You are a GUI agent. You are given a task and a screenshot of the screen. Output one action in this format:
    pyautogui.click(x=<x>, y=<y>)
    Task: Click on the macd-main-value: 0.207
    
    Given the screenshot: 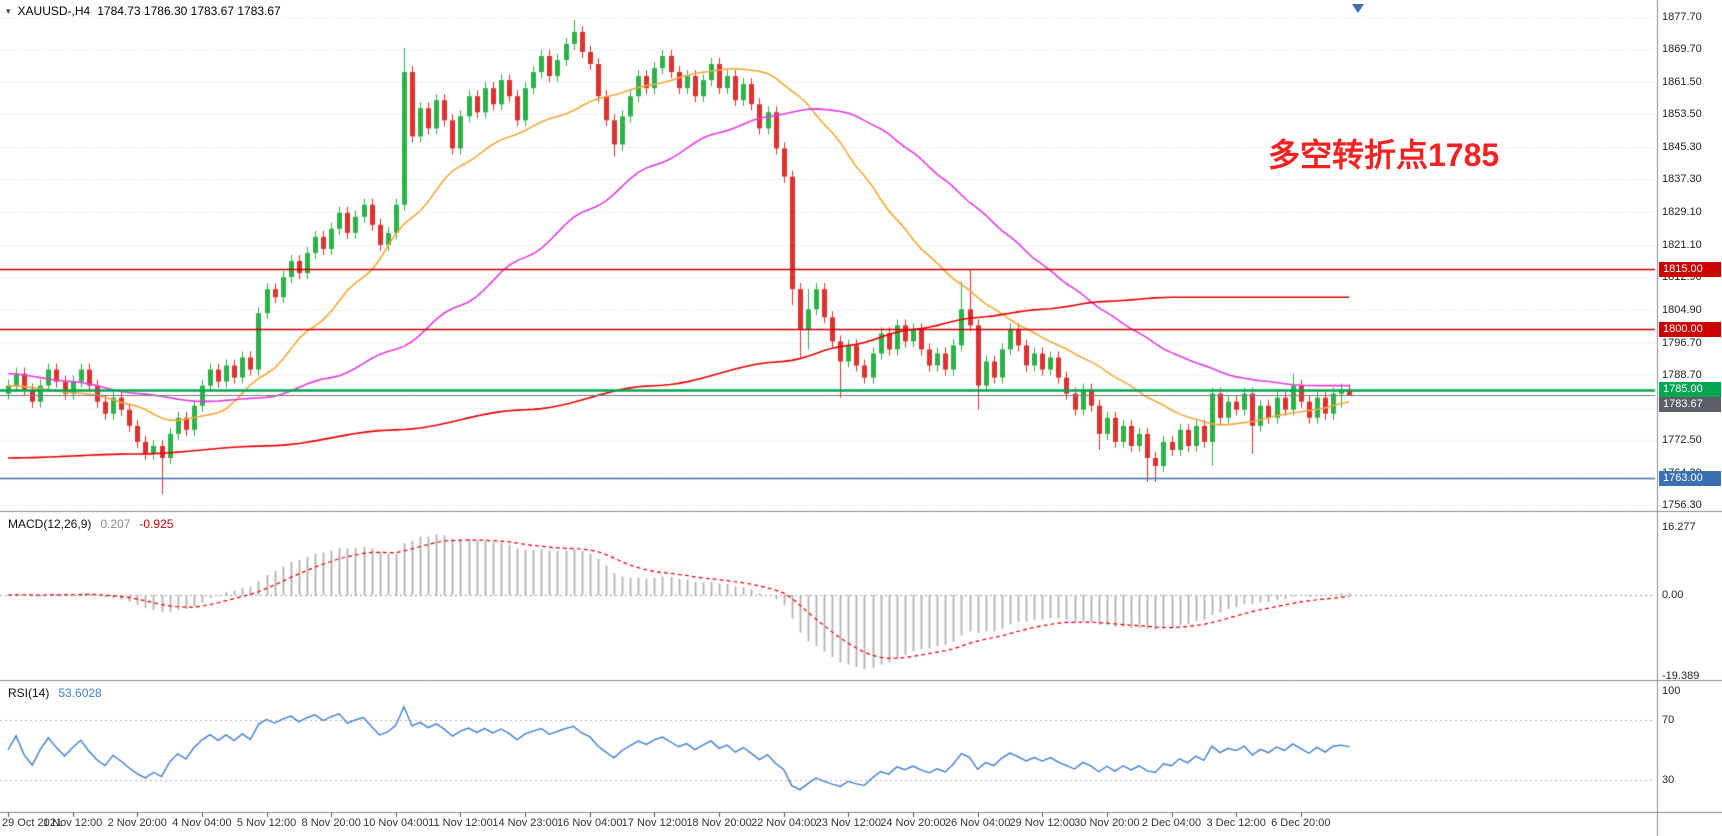 What is the action you would take?
    pyautogui.click(x=115, y=524)
    